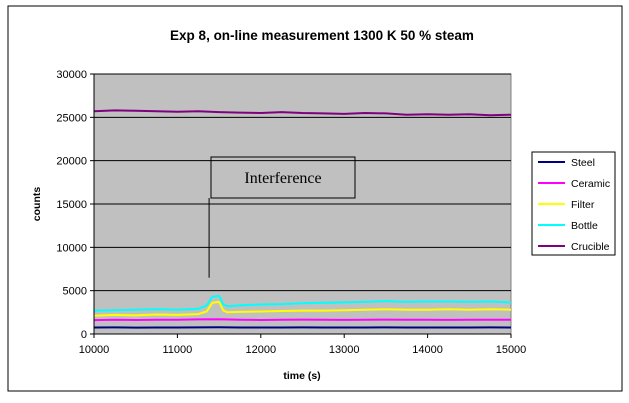 This screenshot has width=629, height=403. What do you see at coordinates (427, 350) in the screenshot?
I see `x-tick-label: 14000` at bounding box center [427, 350].